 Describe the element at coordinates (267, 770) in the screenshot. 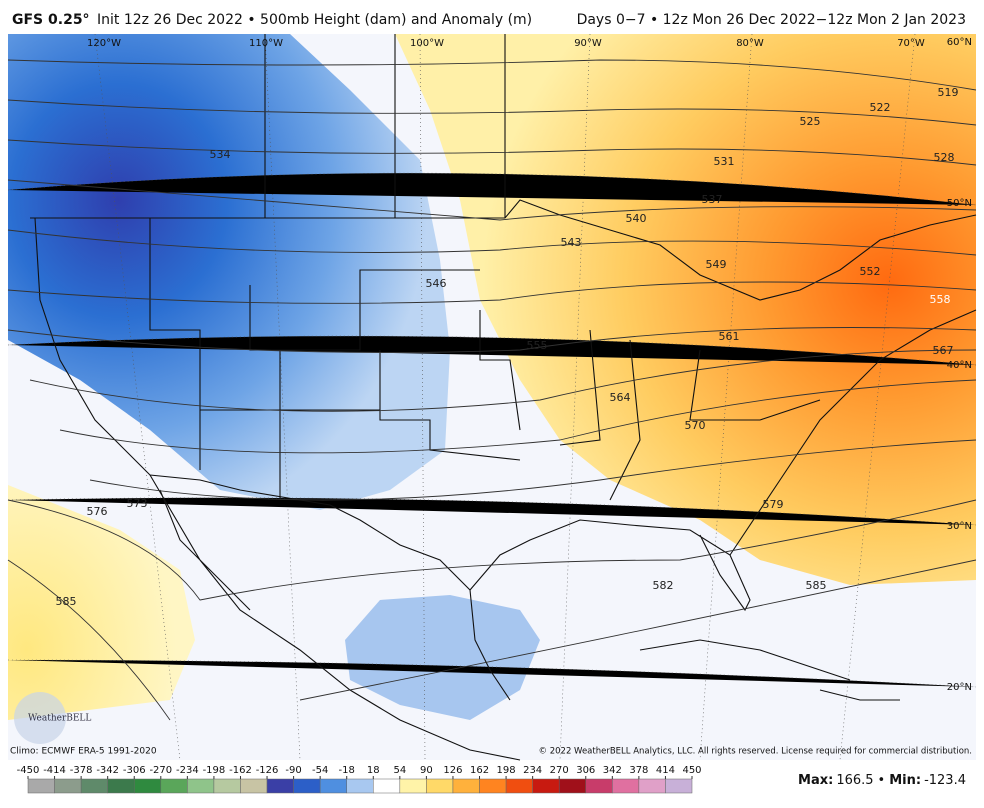

I see `colorbar-tick-label: -126` at that location.